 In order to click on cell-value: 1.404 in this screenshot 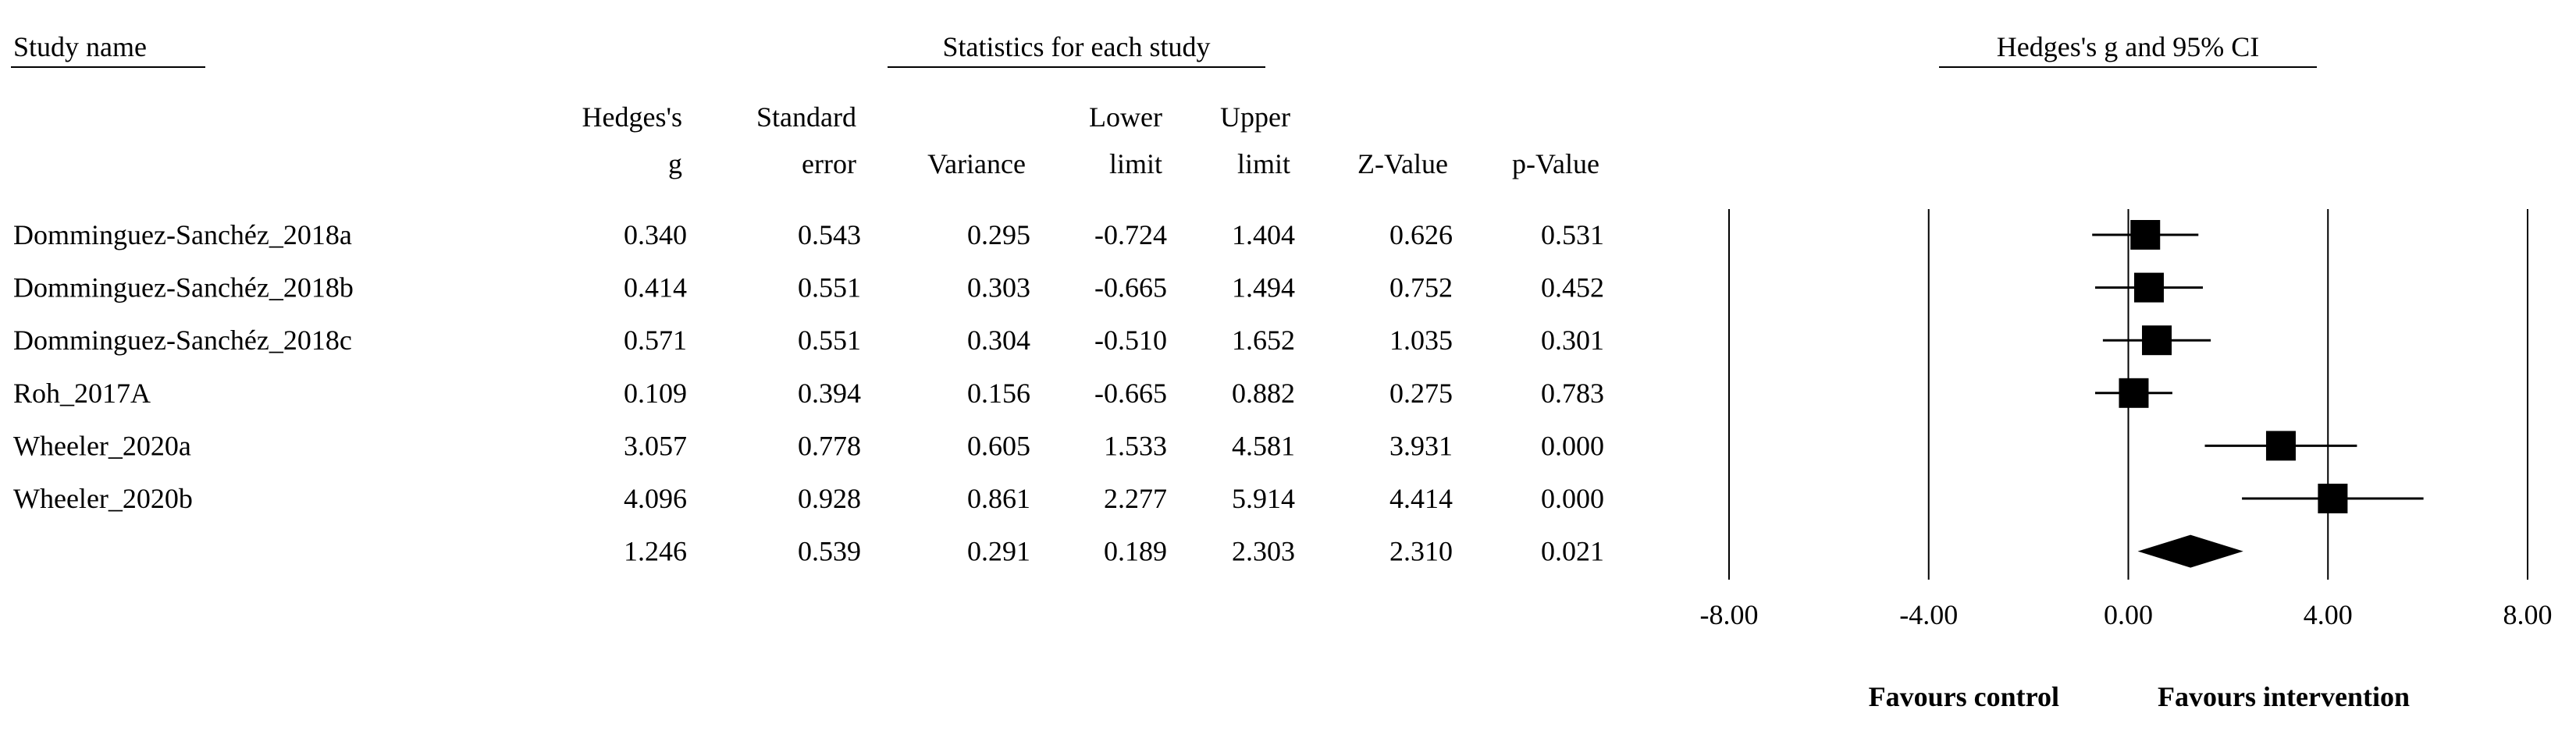, I will do `click(1263, 234)`.